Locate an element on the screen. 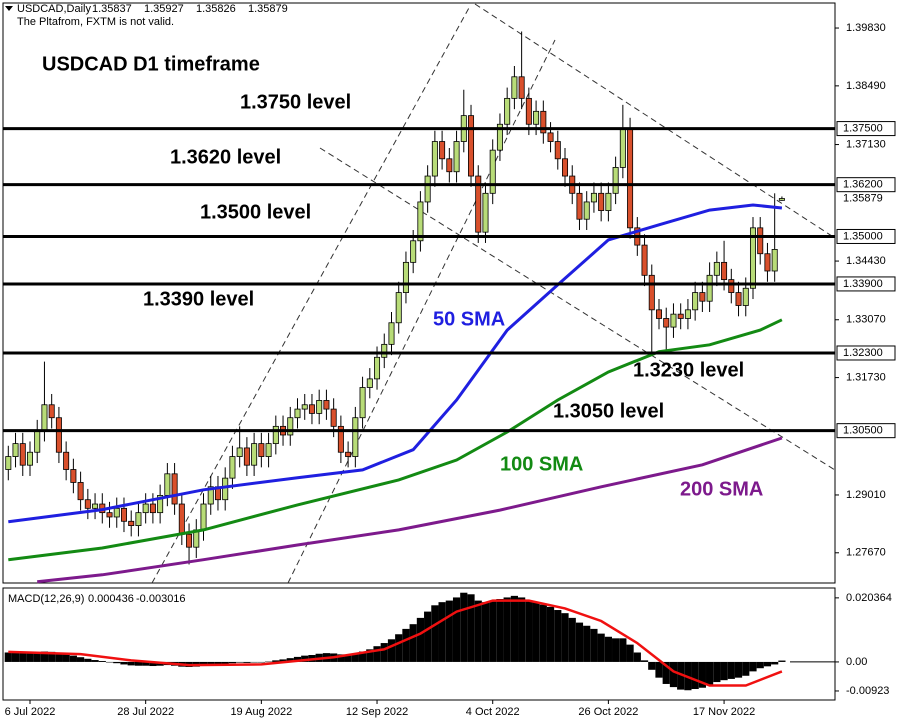 The width and height of the screenshot is (902, 721). header-price: 1.35879 is located at coordinates (268, 9).